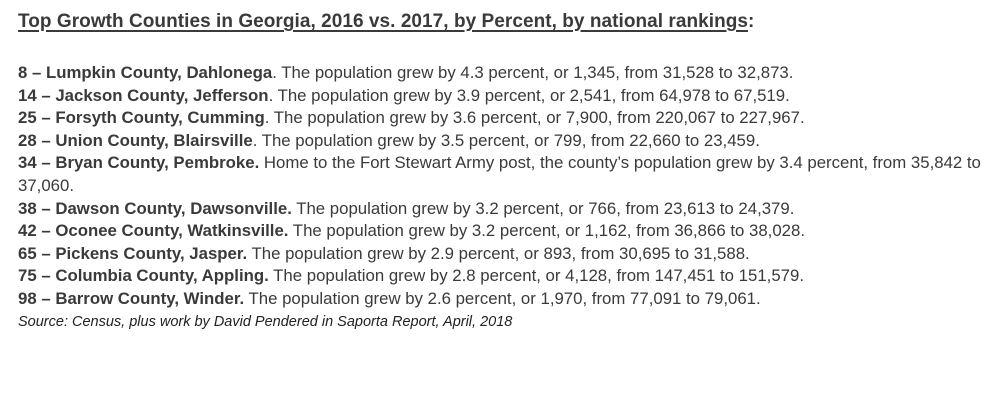 This screenshot has height=414, width=997. What do you see at coordinates (143, 95) in the screenshot?
I see `county-rank-name: 14 – Jackson County, Jefferson` at bounding box center [143, 95].